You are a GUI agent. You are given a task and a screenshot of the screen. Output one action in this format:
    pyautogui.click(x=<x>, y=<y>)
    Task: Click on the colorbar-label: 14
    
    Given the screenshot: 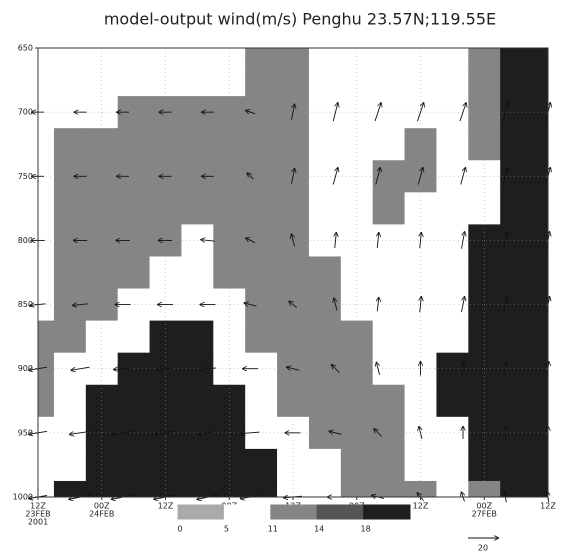 What is the action you would take?
    pyautogui.click(x=319, y=529)
    